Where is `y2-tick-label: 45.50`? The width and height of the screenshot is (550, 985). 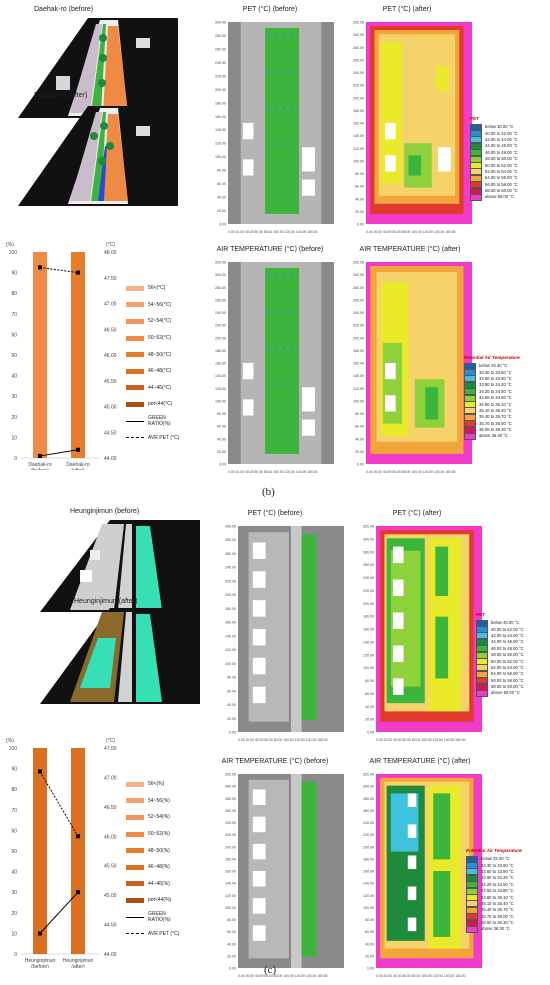 y2-tick-label: 45.50 is located at coordinates (110, 867).